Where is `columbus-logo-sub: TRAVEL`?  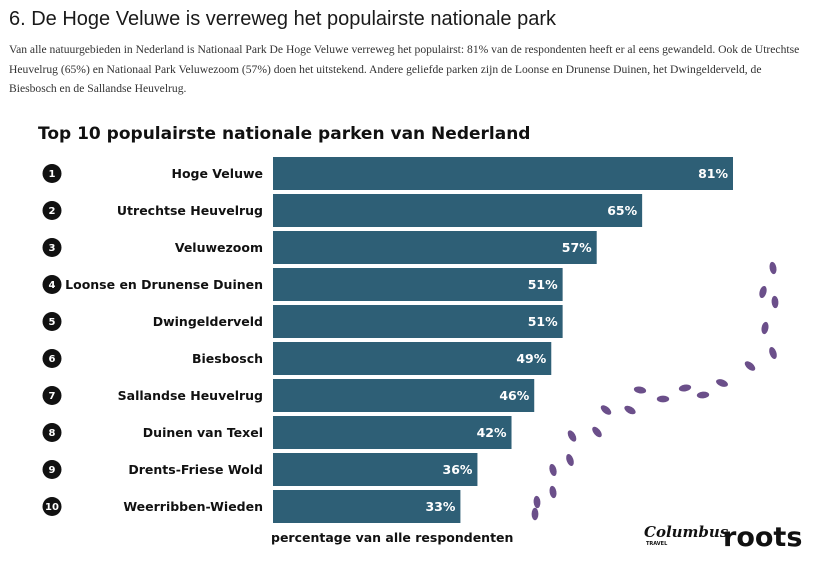
columbus-logo-sub: TRAVEL is located at coordinates (657, 544).